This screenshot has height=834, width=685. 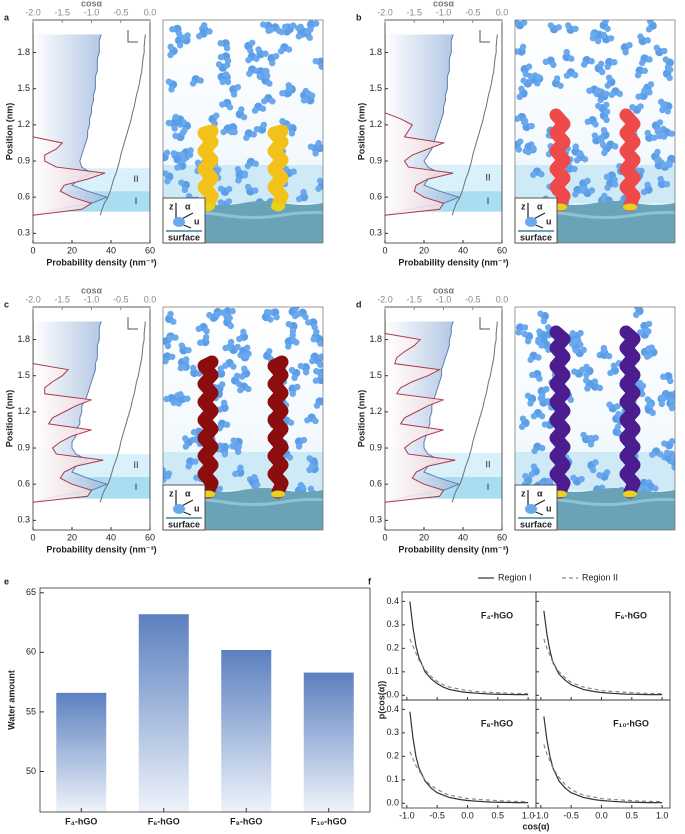 What do you see at coordinates (375, 197) in the screenshot?
I see `y-tick-label: 0.6` at bounding box center [375, 197].